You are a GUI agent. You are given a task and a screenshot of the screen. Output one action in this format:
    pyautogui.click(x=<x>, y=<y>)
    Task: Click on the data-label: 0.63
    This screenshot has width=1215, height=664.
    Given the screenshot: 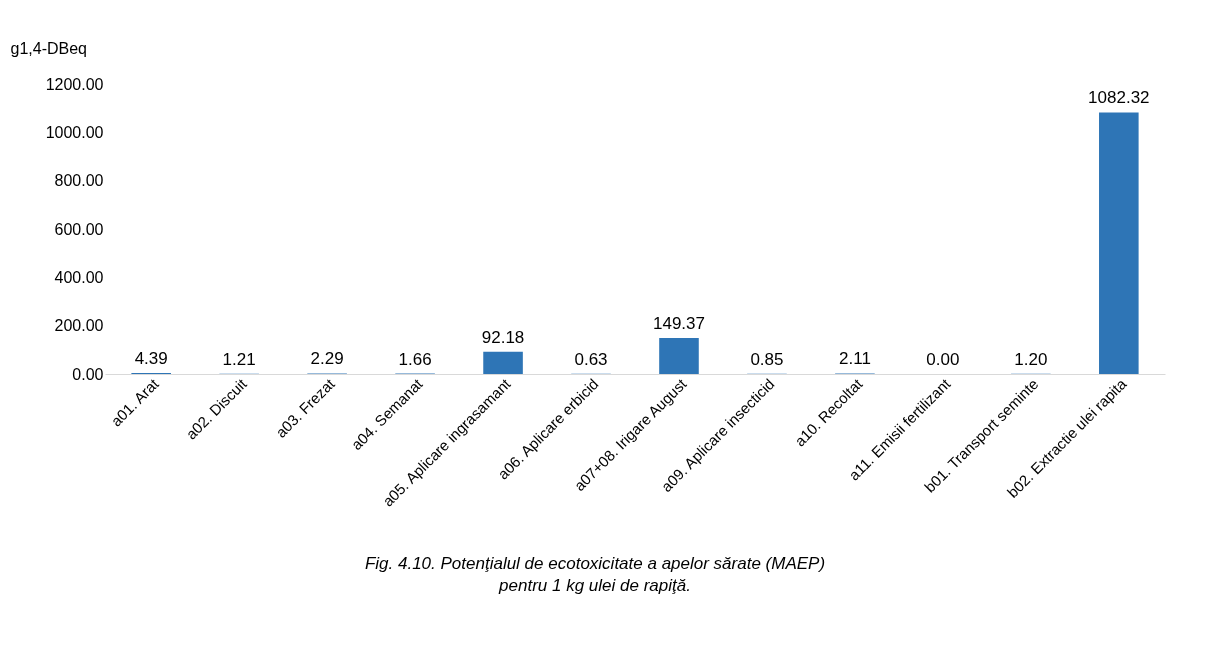 What is the action you would take?
    pyautogui.click(x=591, y=359)
    